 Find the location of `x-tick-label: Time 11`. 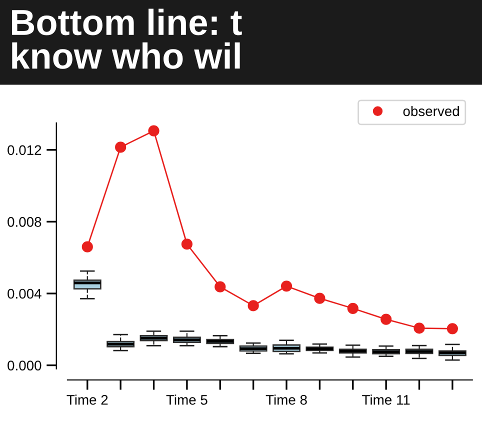

x-tick-label: Time 11 is located at coordinates (386, 399).